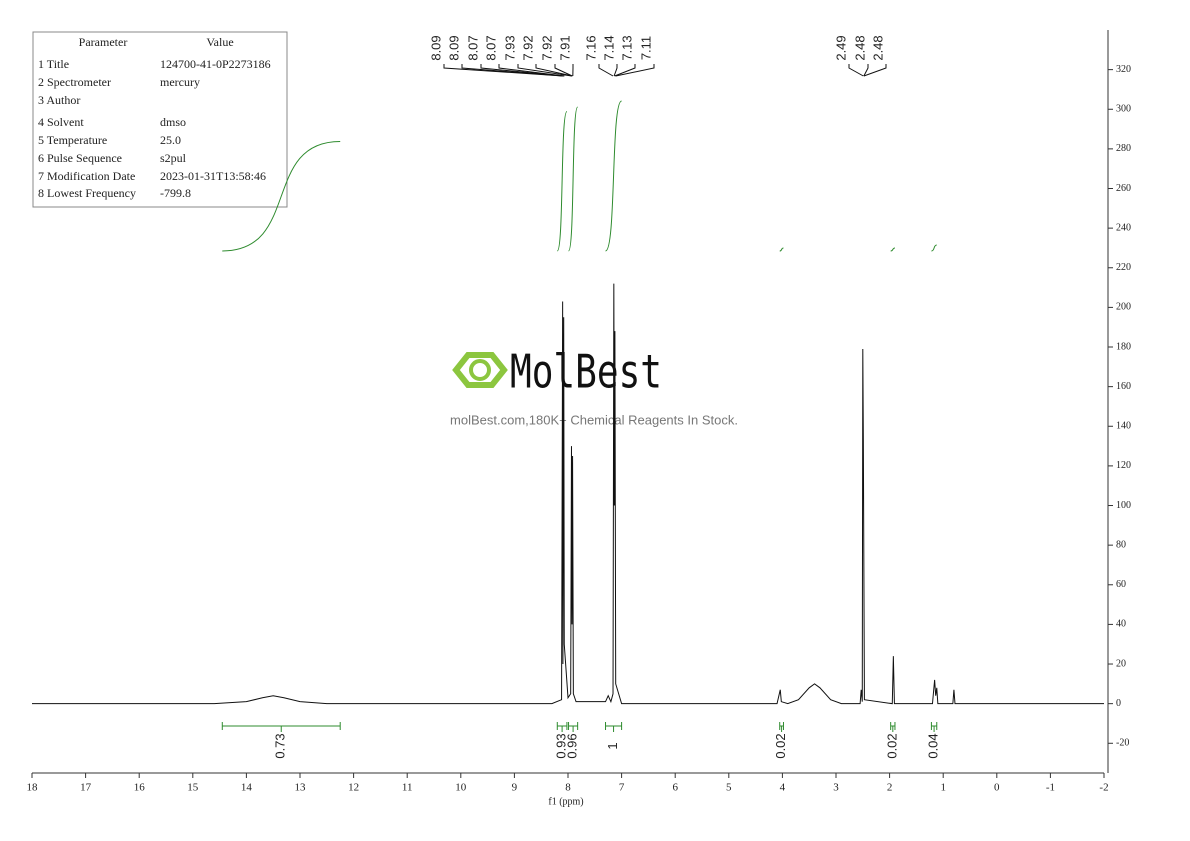 The image size is (1190, 841). Describe the element at coordinates (612, 745) in the screenshot. I see `integral-label: 1` at that location.